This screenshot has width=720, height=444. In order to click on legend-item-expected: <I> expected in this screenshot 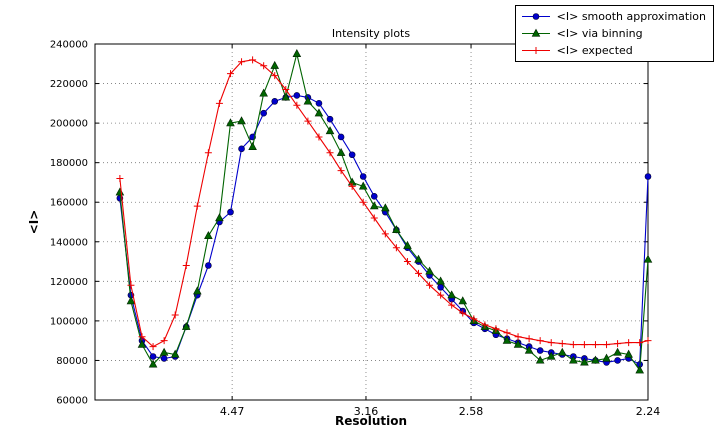, I will do `click(613, 50)`.